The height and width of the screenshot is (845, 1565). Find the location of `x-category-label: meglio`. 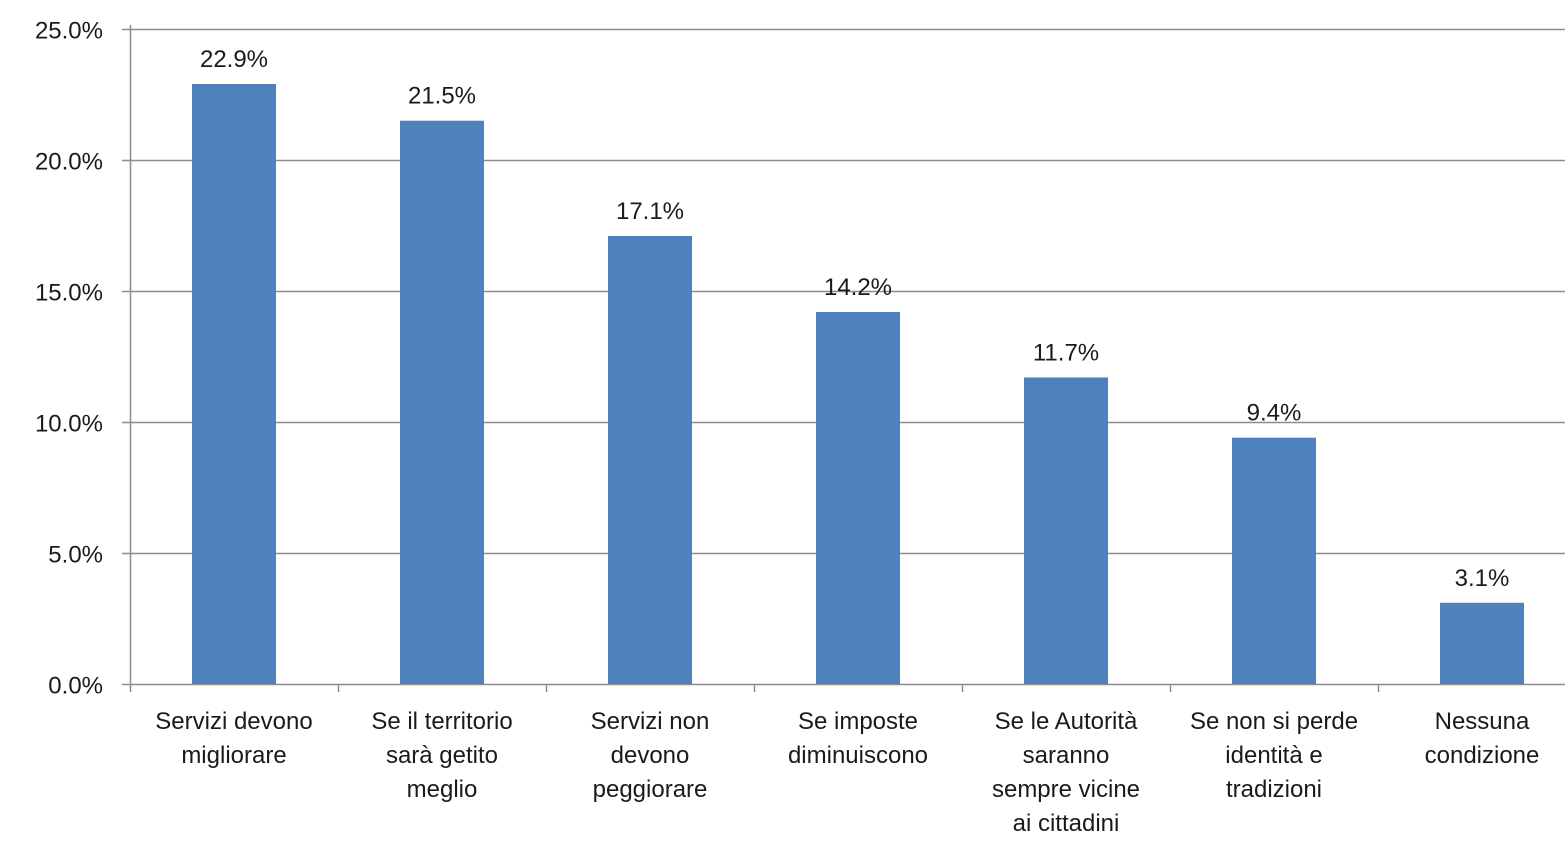

x-category-label: meglio is located at coordinates (442, 789).